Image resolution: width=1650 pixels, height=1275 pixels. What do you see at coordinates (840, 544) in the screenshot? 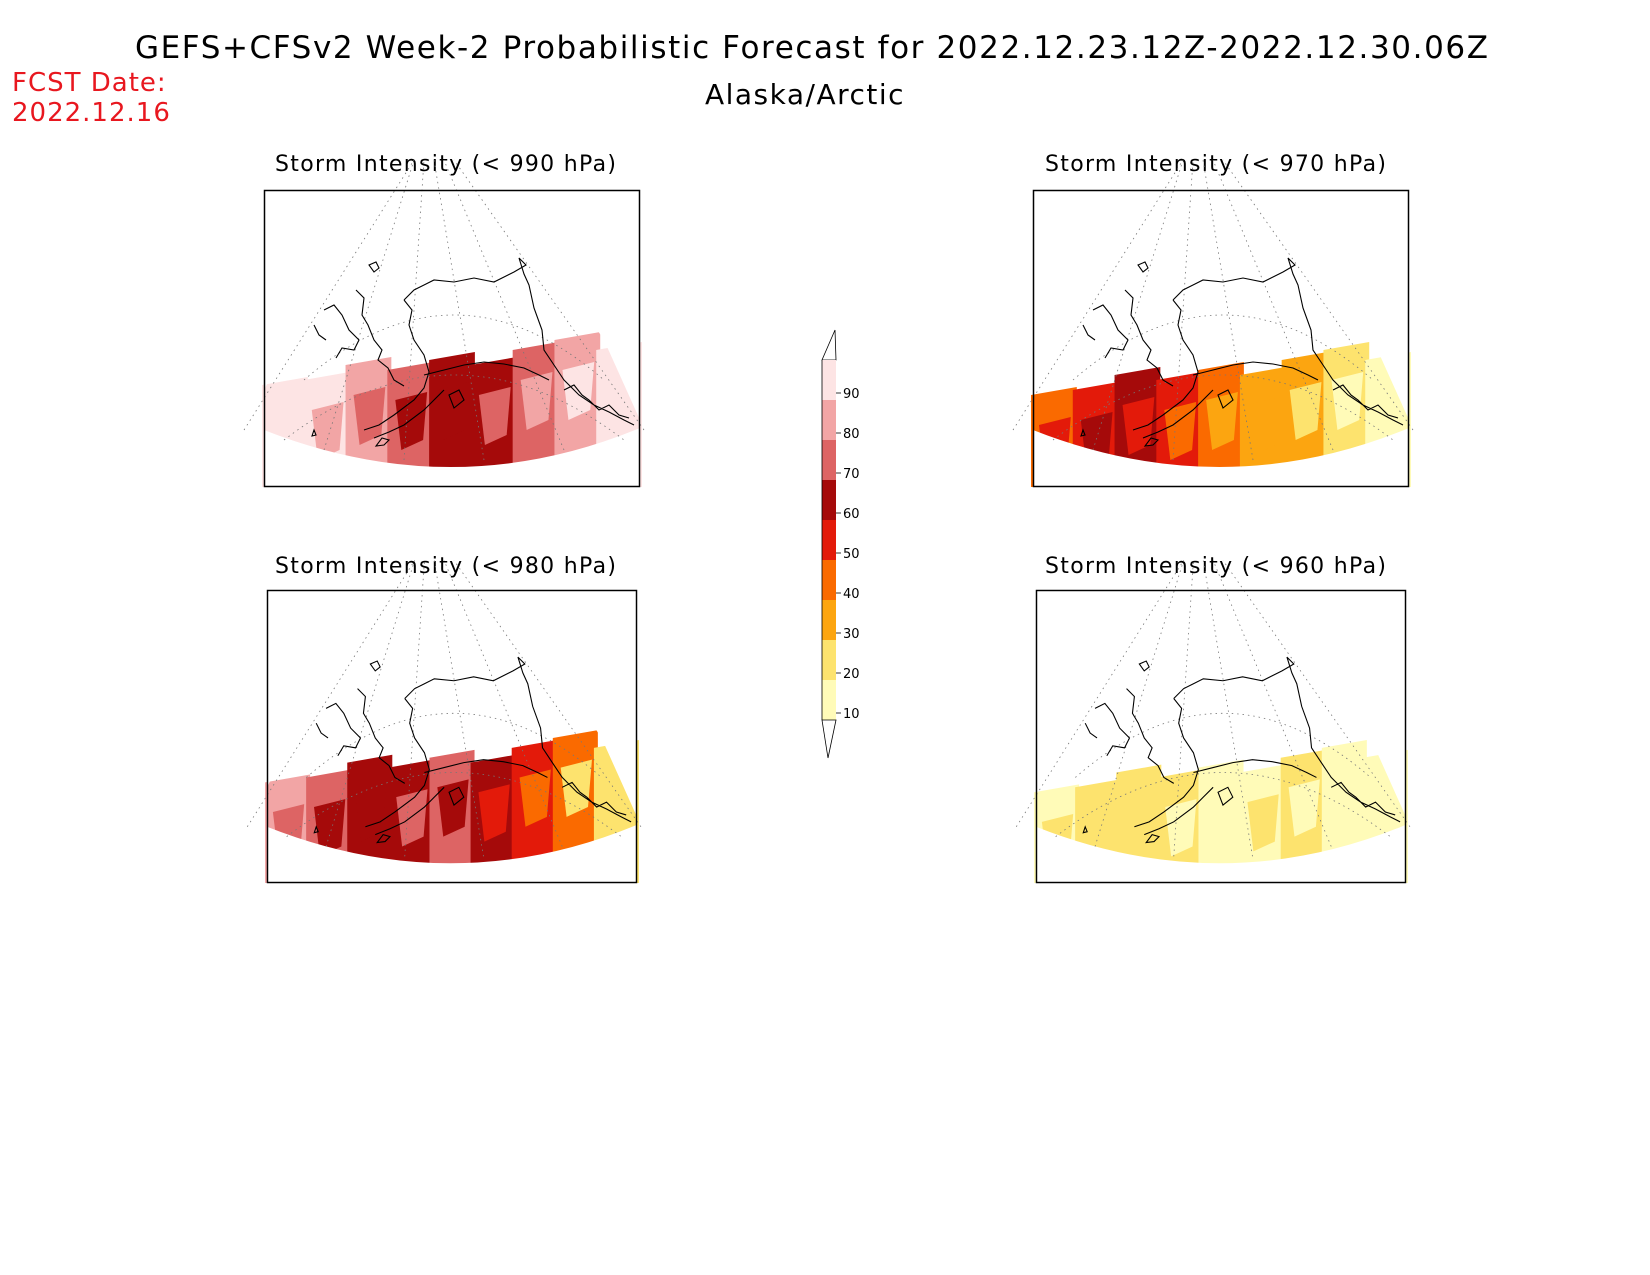
I see `colorbar: 90 80 70 60 50 40 30 20 10` at bounding box center [840, 544].